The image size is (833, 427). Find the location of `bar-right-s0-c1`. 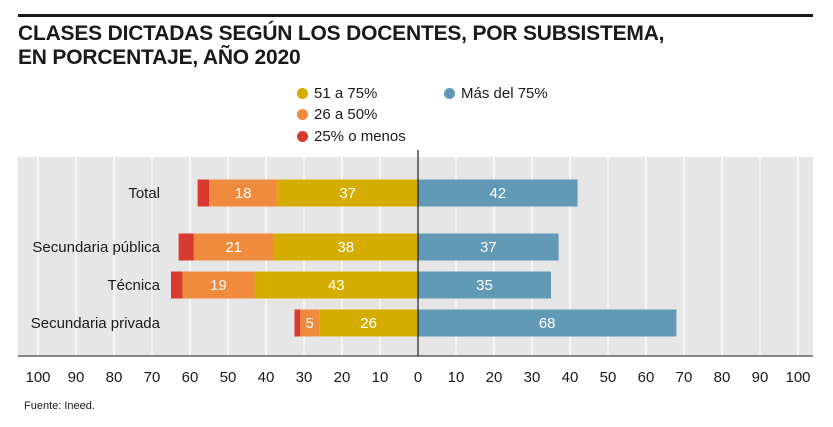

bar-right-s0-c1 is located at coordinates (488, 247).